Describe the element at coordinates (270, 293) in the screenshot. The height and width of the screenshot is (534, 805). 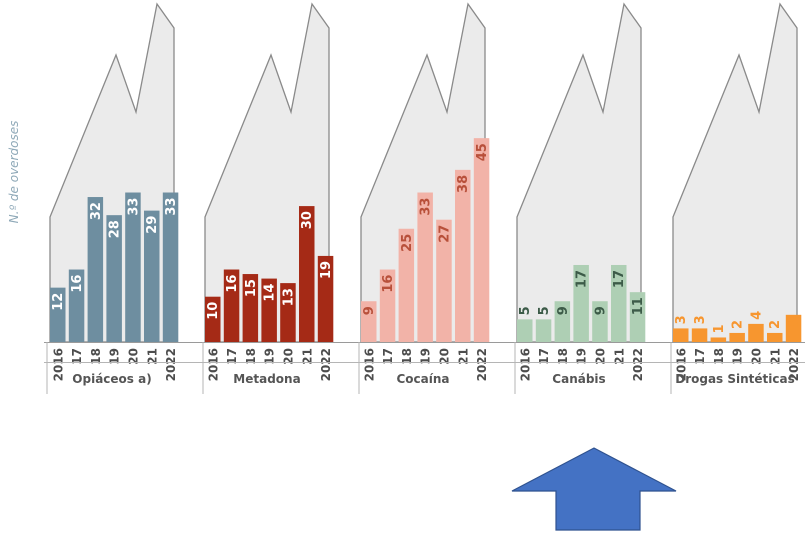
I see `data-label: 14` at that location.